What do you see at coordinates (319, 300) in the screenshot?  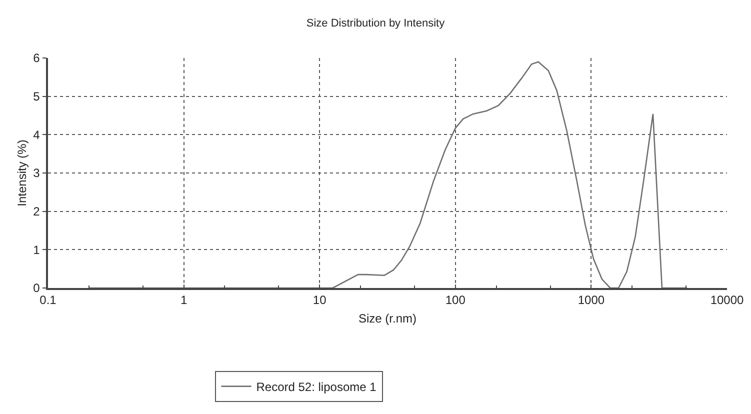 I see `x-tick-label: 10` at bounding box center [319, 300].